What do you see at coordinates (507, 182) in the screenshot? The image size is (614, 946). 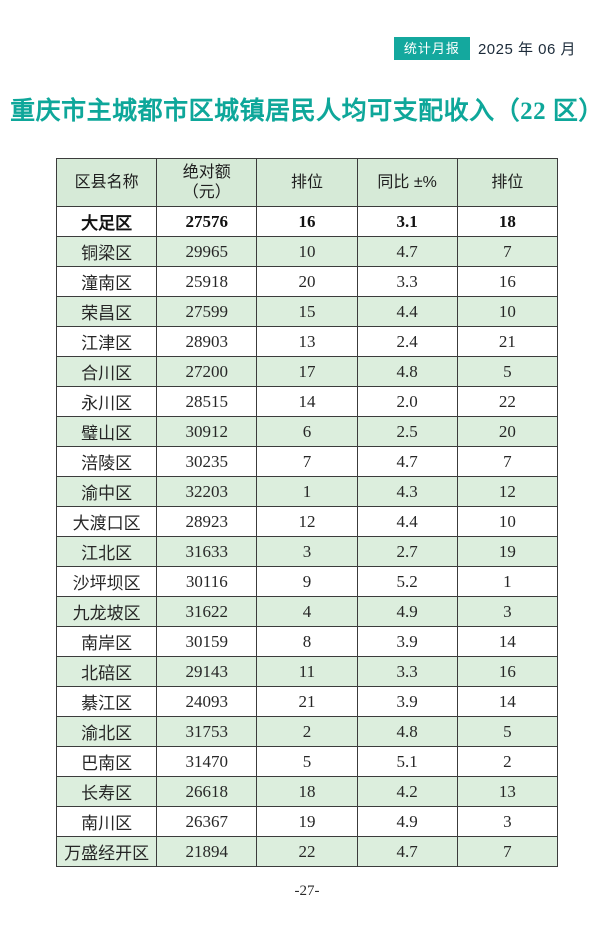 I see `column-header-4: 排位` at bounding box center [507, 182].